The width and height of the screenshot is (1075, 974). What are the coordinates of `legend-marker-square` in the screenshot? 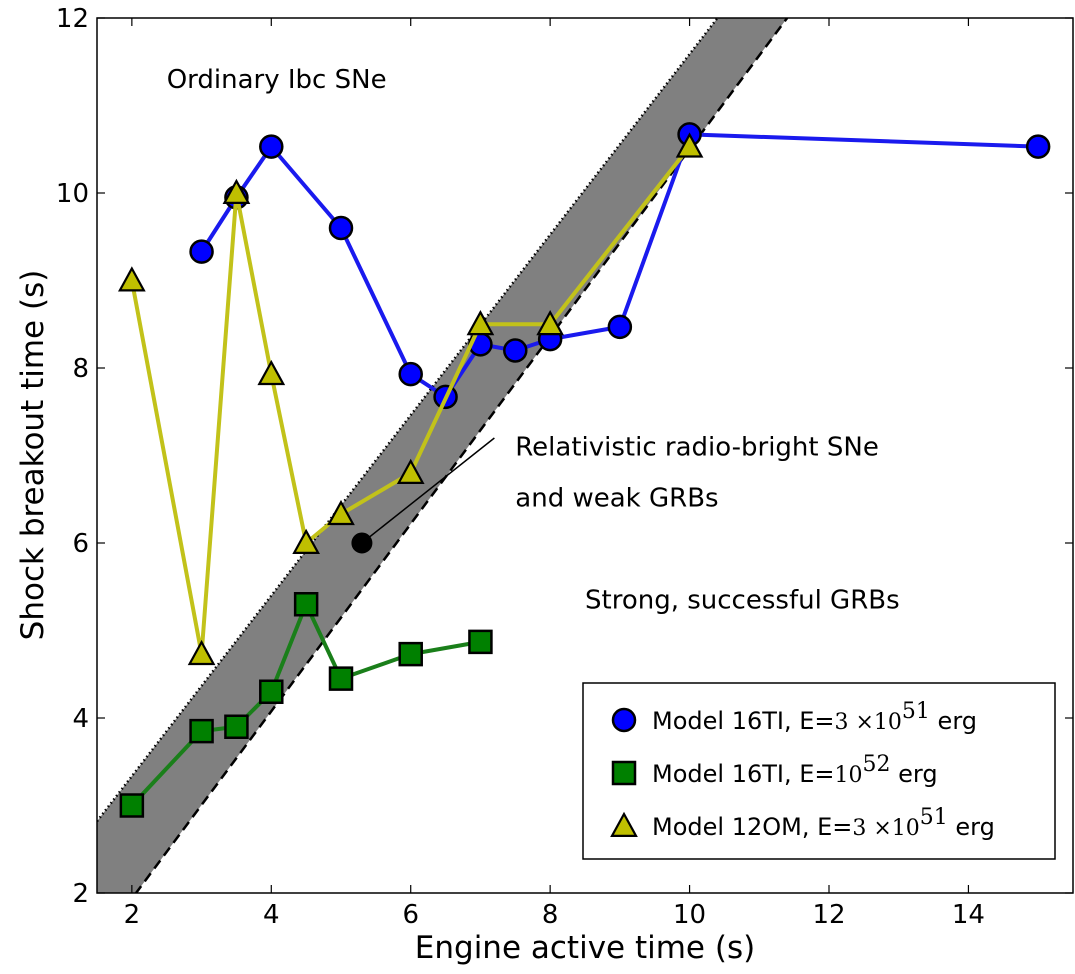 It's located at (624, 773).